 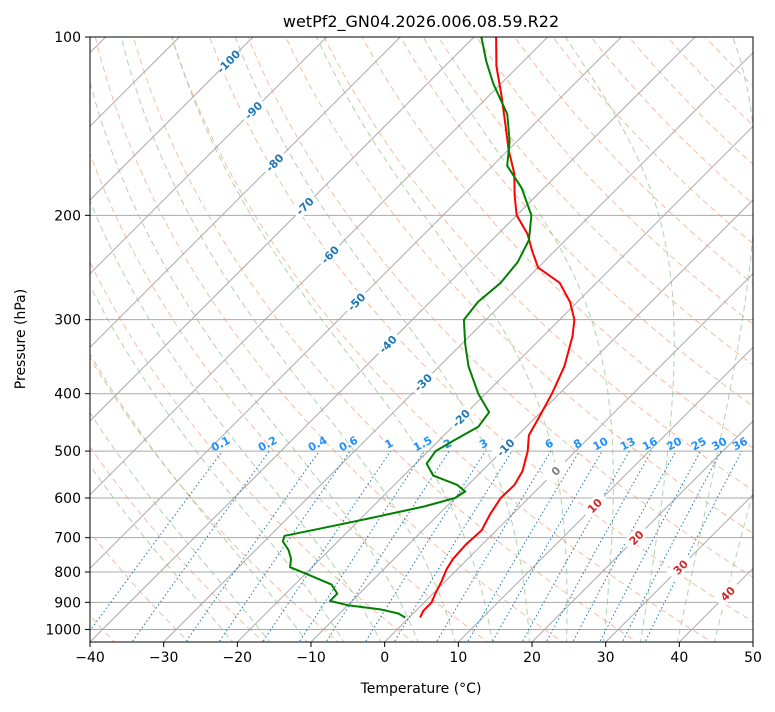 What do you see at coordinates (421, 689) in the screenshot?
I see `x-axis-label: Temperature (°C)` at bounding box center [421, 689].